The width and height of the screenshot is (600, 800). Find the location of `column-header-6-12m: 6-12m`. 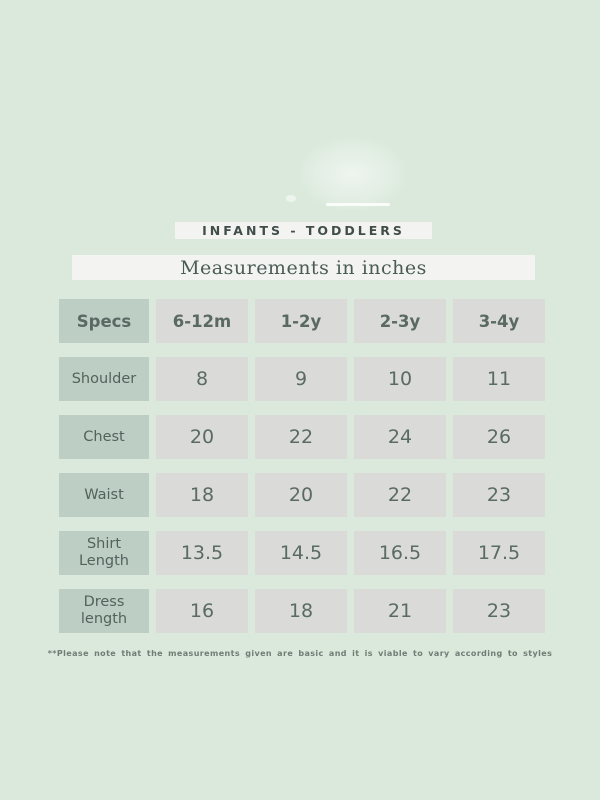

column-header-6-12m: 6-12m is located at coordinates (202, 321).